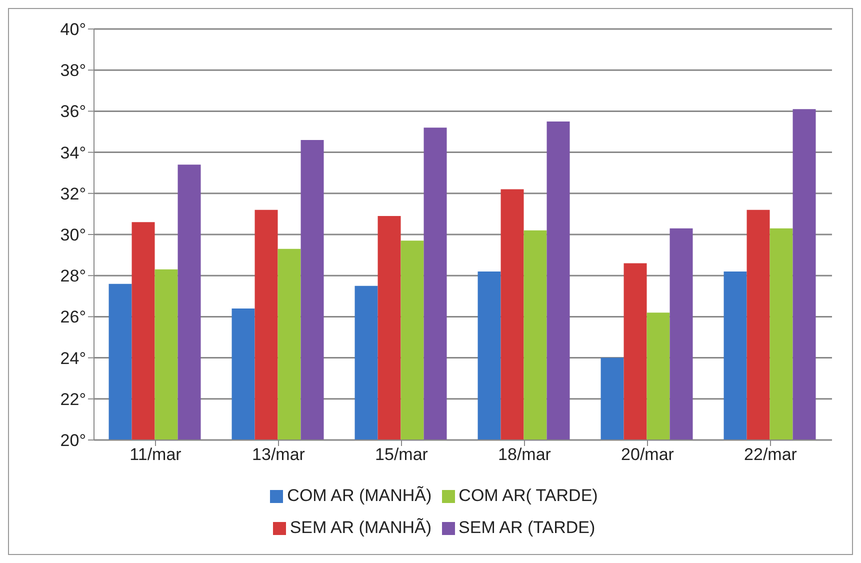 This screenshot has height=563, width=861. Describe the element at coordinates (73, 235) in the screenshot. I see `y-tick-label: 30°` at that location.